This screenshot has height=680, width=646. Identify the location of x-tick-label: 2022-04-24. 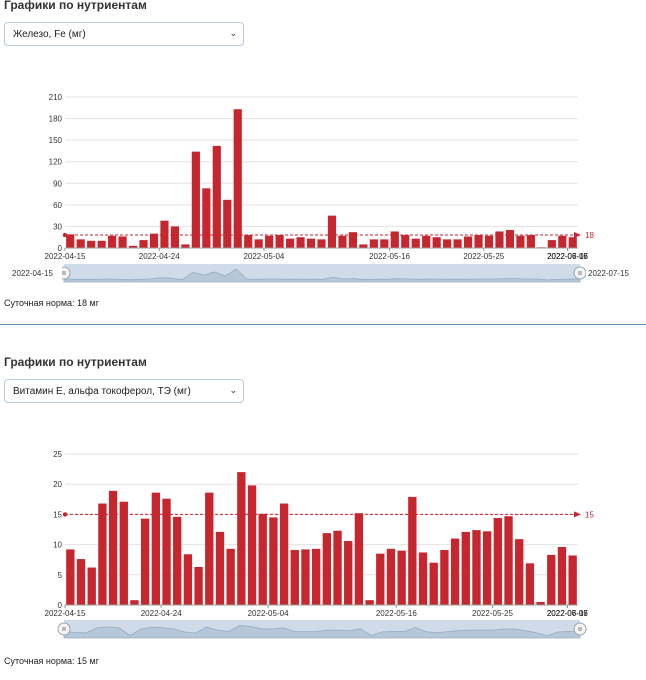
(159, 256).